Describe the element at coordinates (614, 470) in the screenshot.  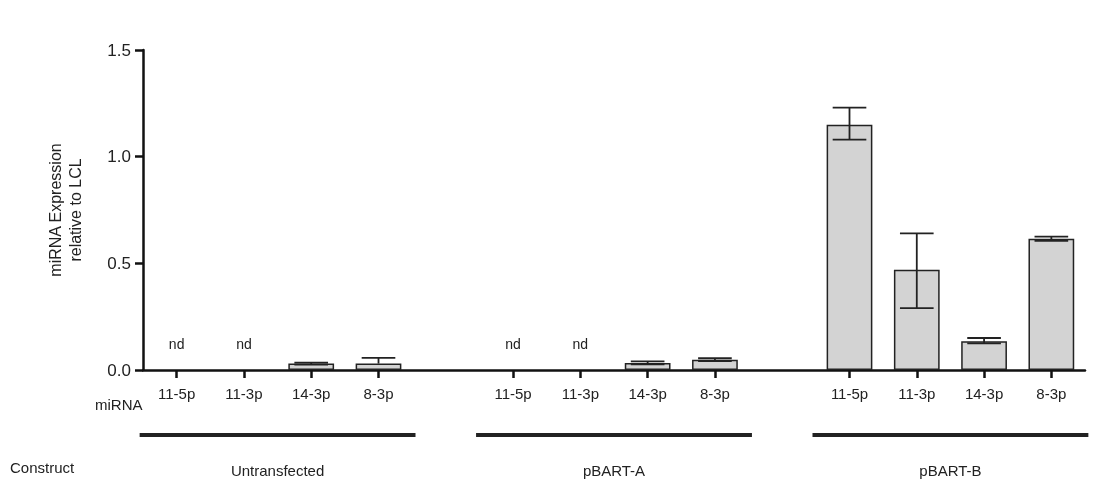
I see `text: pBART-A` at that location.